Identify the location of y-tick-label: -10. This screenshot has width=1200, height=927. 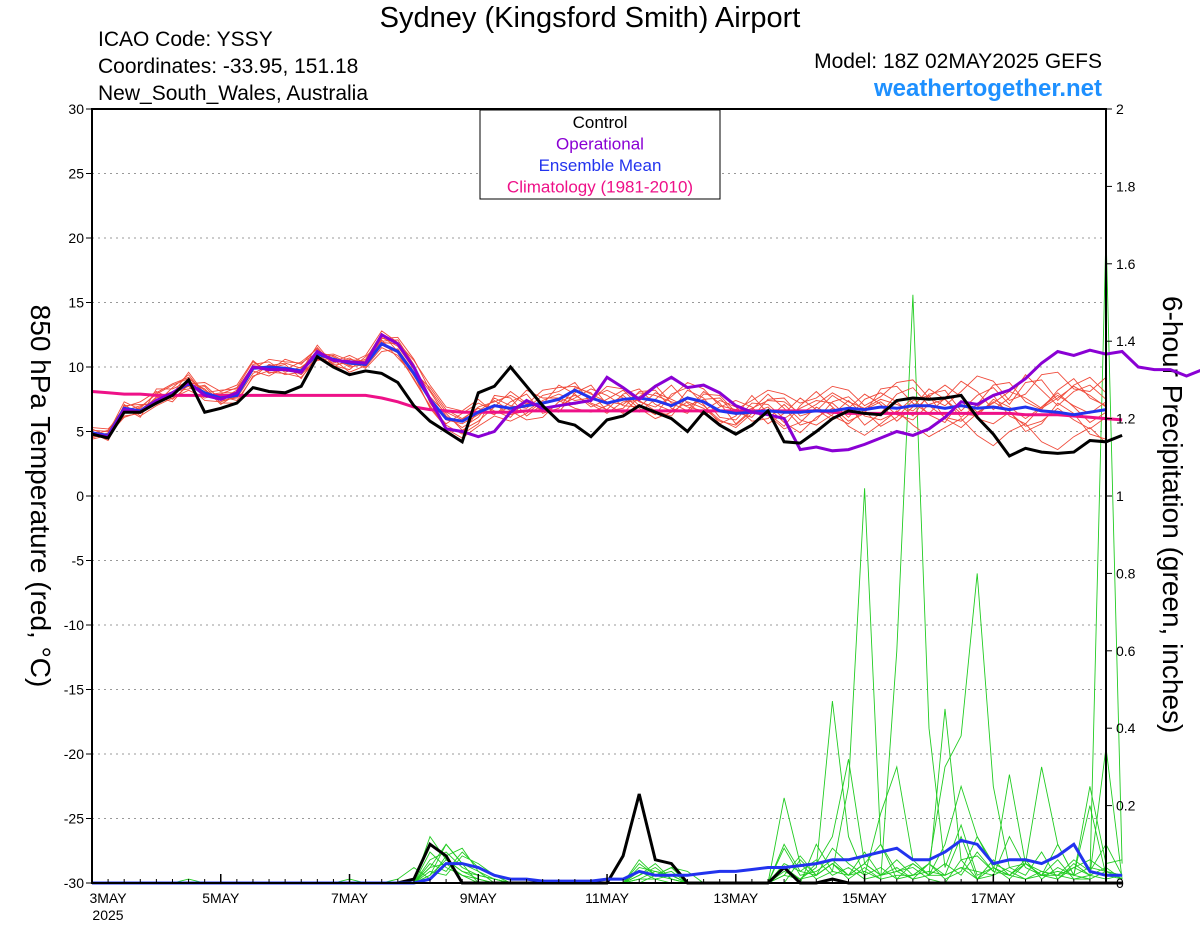
(74, 625).